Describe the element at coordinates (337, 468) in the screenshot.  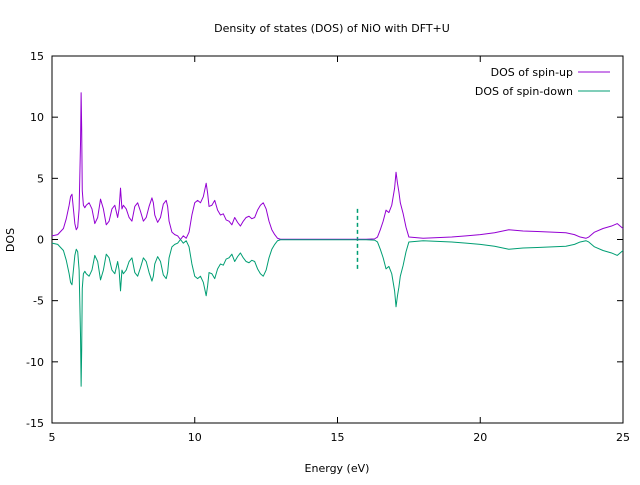
I see `x-axis-title: Energy (eV)` at that location.